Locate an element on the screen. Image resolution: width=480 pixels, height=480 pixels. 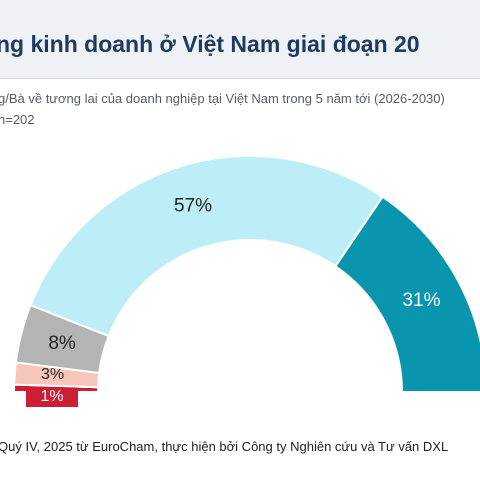
slice-label-one: 1% is located at coordinates (51, 396).